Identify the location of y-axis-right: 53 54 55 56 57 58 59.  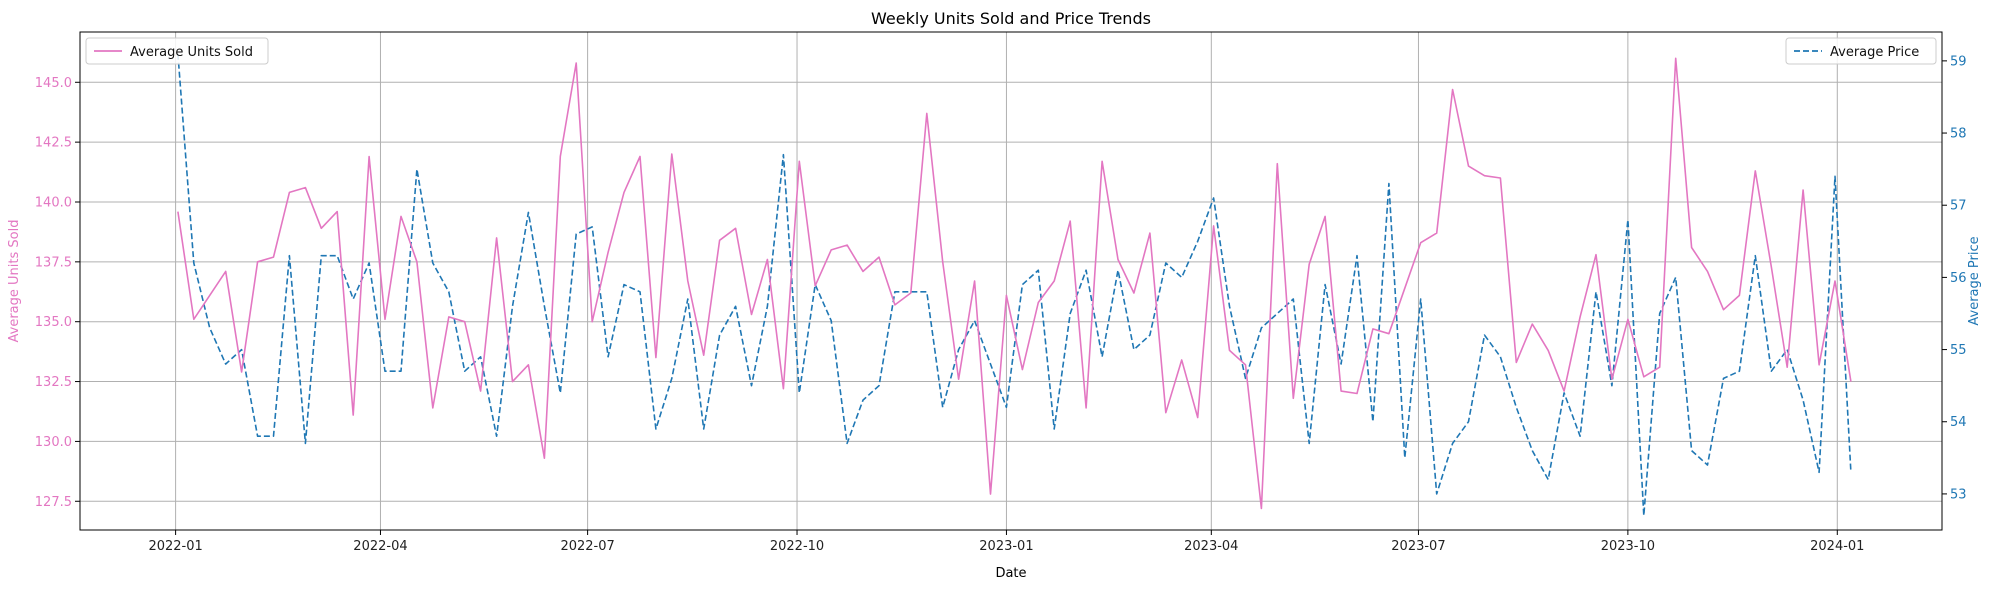
(1954, 278).